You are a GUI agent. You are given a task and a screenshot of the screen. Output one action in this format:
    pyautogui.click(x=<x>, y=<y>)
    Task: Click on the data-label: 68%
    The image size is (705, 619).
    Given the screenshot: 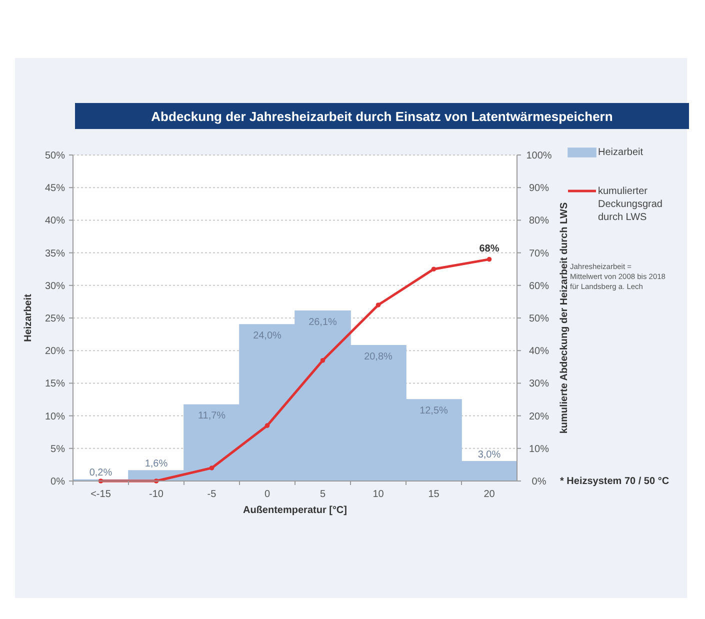 What is the action you would take?
    pyautogui.click(x=489, y=248)
    